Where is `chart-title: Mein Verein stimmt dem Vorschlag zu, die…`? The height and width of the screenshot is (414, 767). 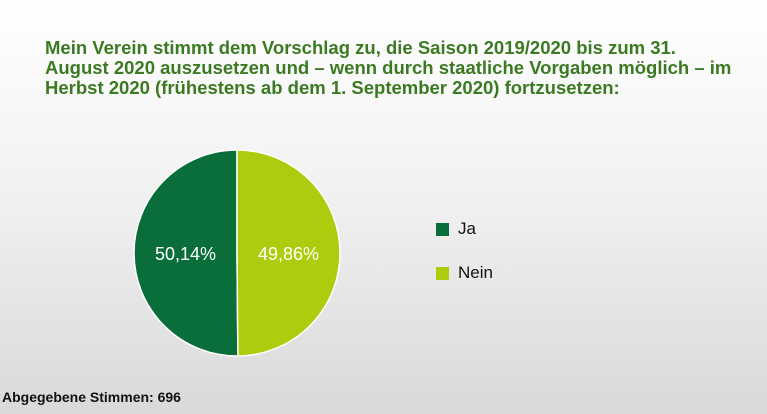 chart-title: Mein Verein stimmt dem Vorschlag zu, die… is located at coordinates (388, 67).